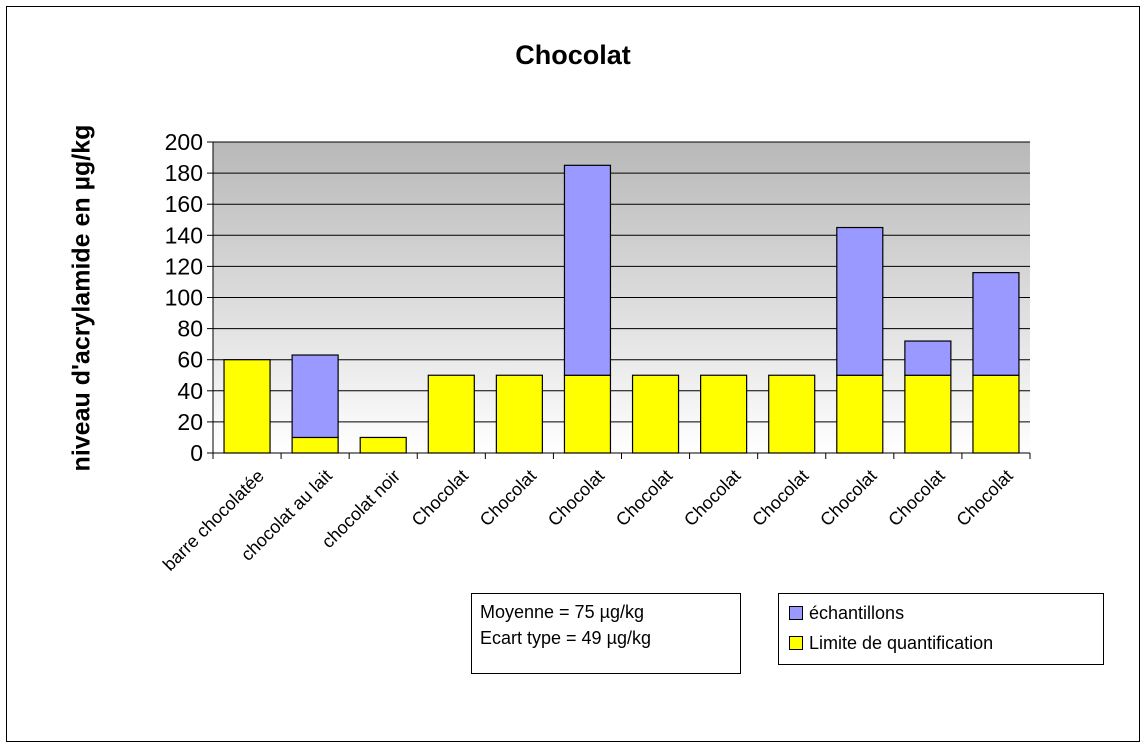 Image resolution: width=1146 pixels, height=744 pixels. I want to click on y-tick-label: 140, so click(184, 235).